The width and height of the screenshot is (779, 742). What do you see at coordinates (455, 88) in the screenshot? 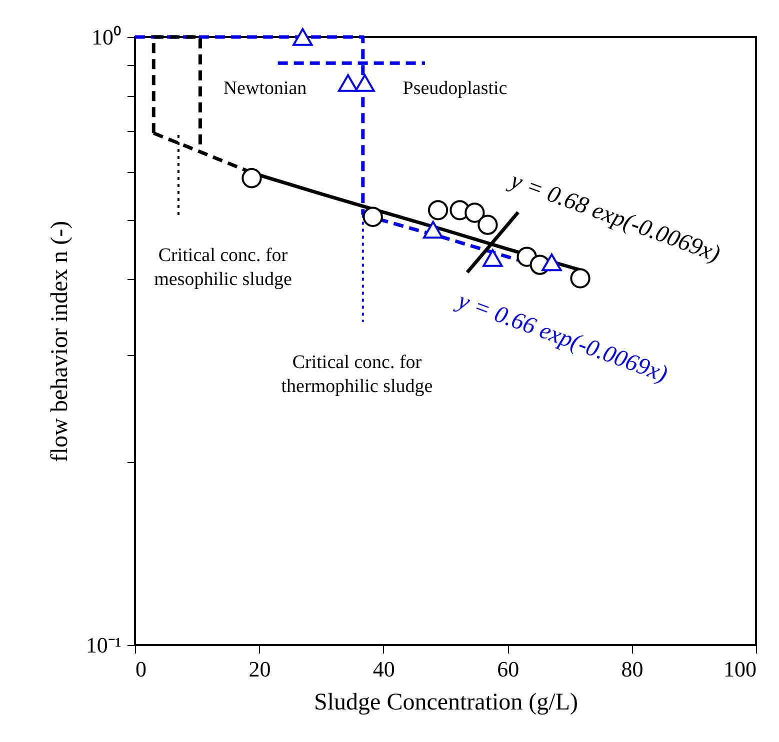
I see `annotation: Pseudoplastic` at bounding box center [455, 88].